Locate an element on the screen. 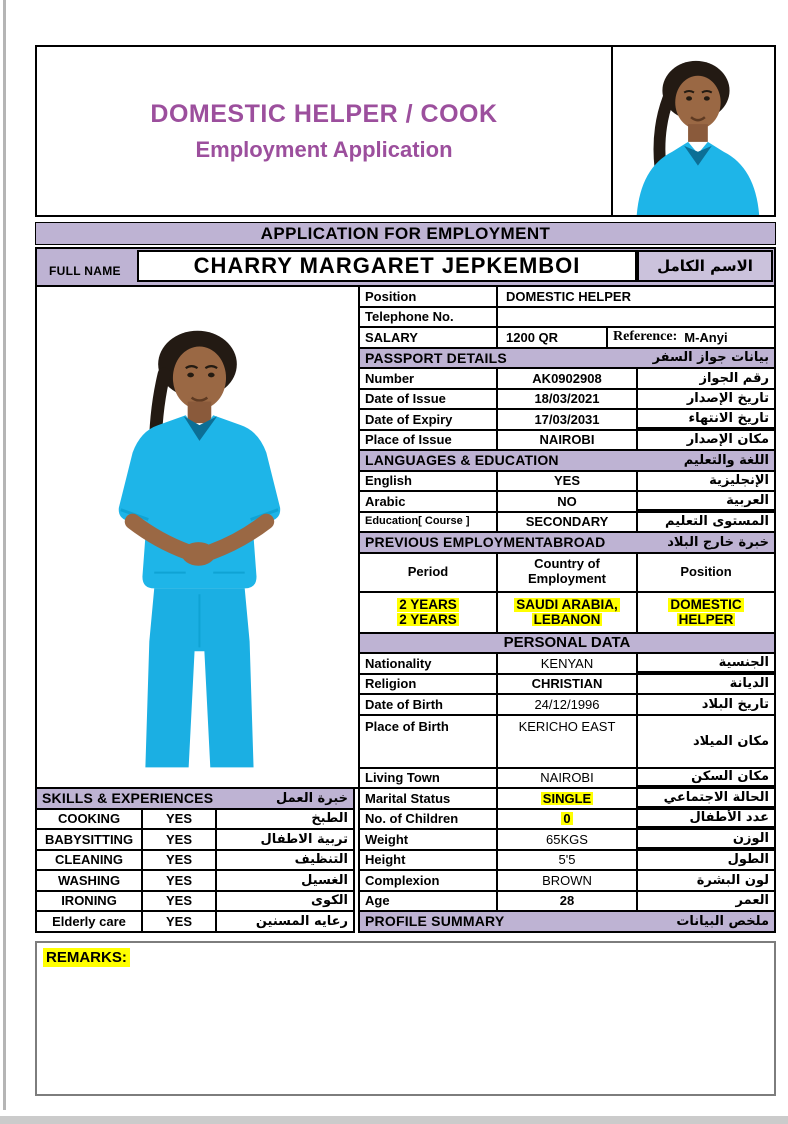  previous-employment-header-ar: خبرة خارج البلاد is located at coordinates (718, 542).